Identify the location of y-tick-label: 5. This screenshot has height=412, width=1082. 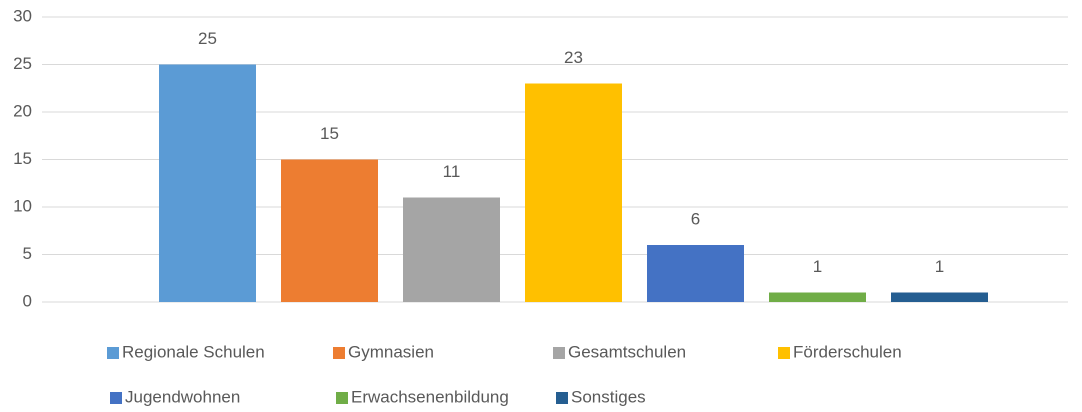
(27, 253).